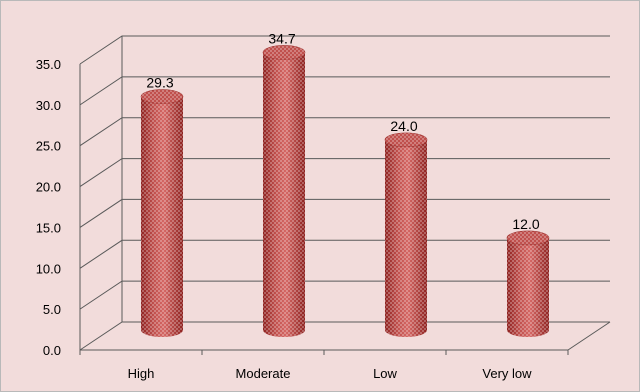  I want to click on y-tick-label: 15.0, so click(48, 227).